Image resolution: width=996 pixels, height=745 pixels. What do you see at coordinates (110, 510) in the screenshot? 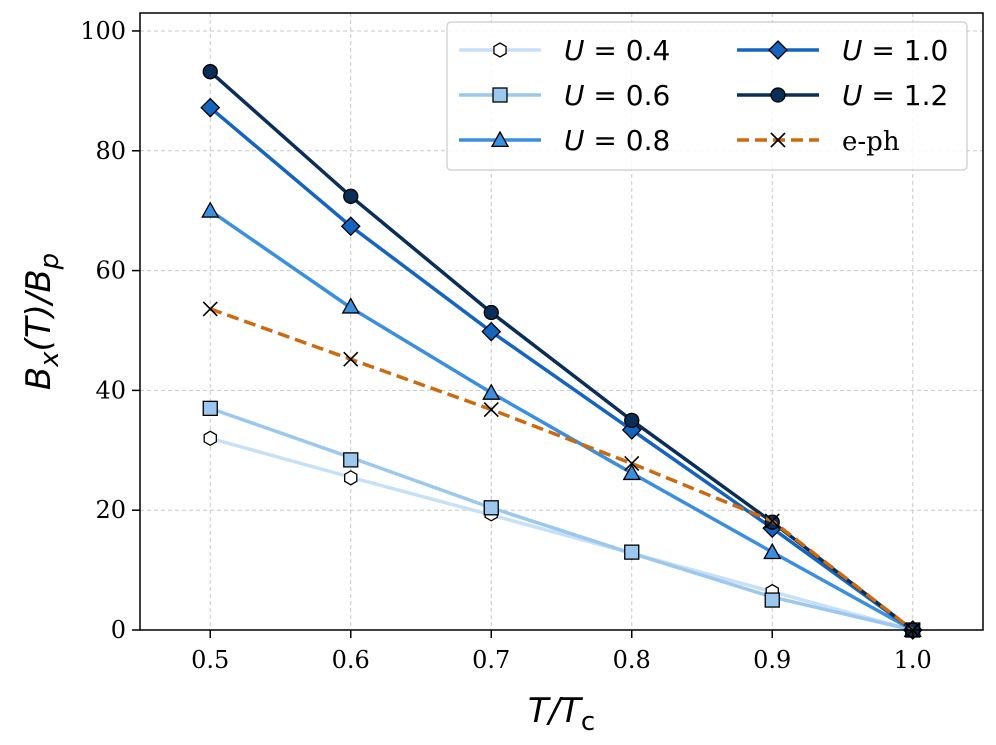
I see `y-tick-label: 20` at bounding box center [110, 510].